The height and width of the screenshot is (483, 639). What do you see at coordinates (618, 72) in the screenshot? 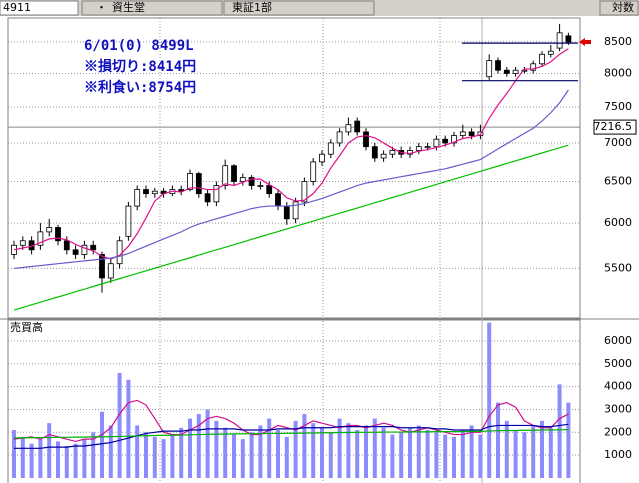
I see `y-tick-label: 8000` at bounding box center [618, 72].